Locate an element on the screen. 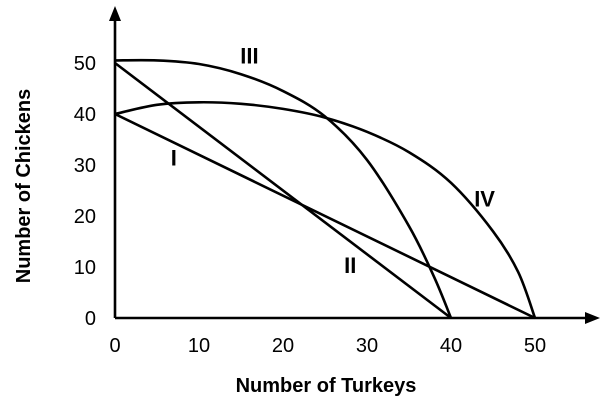  curve-label-i: I is located at coordinates (174, 158).